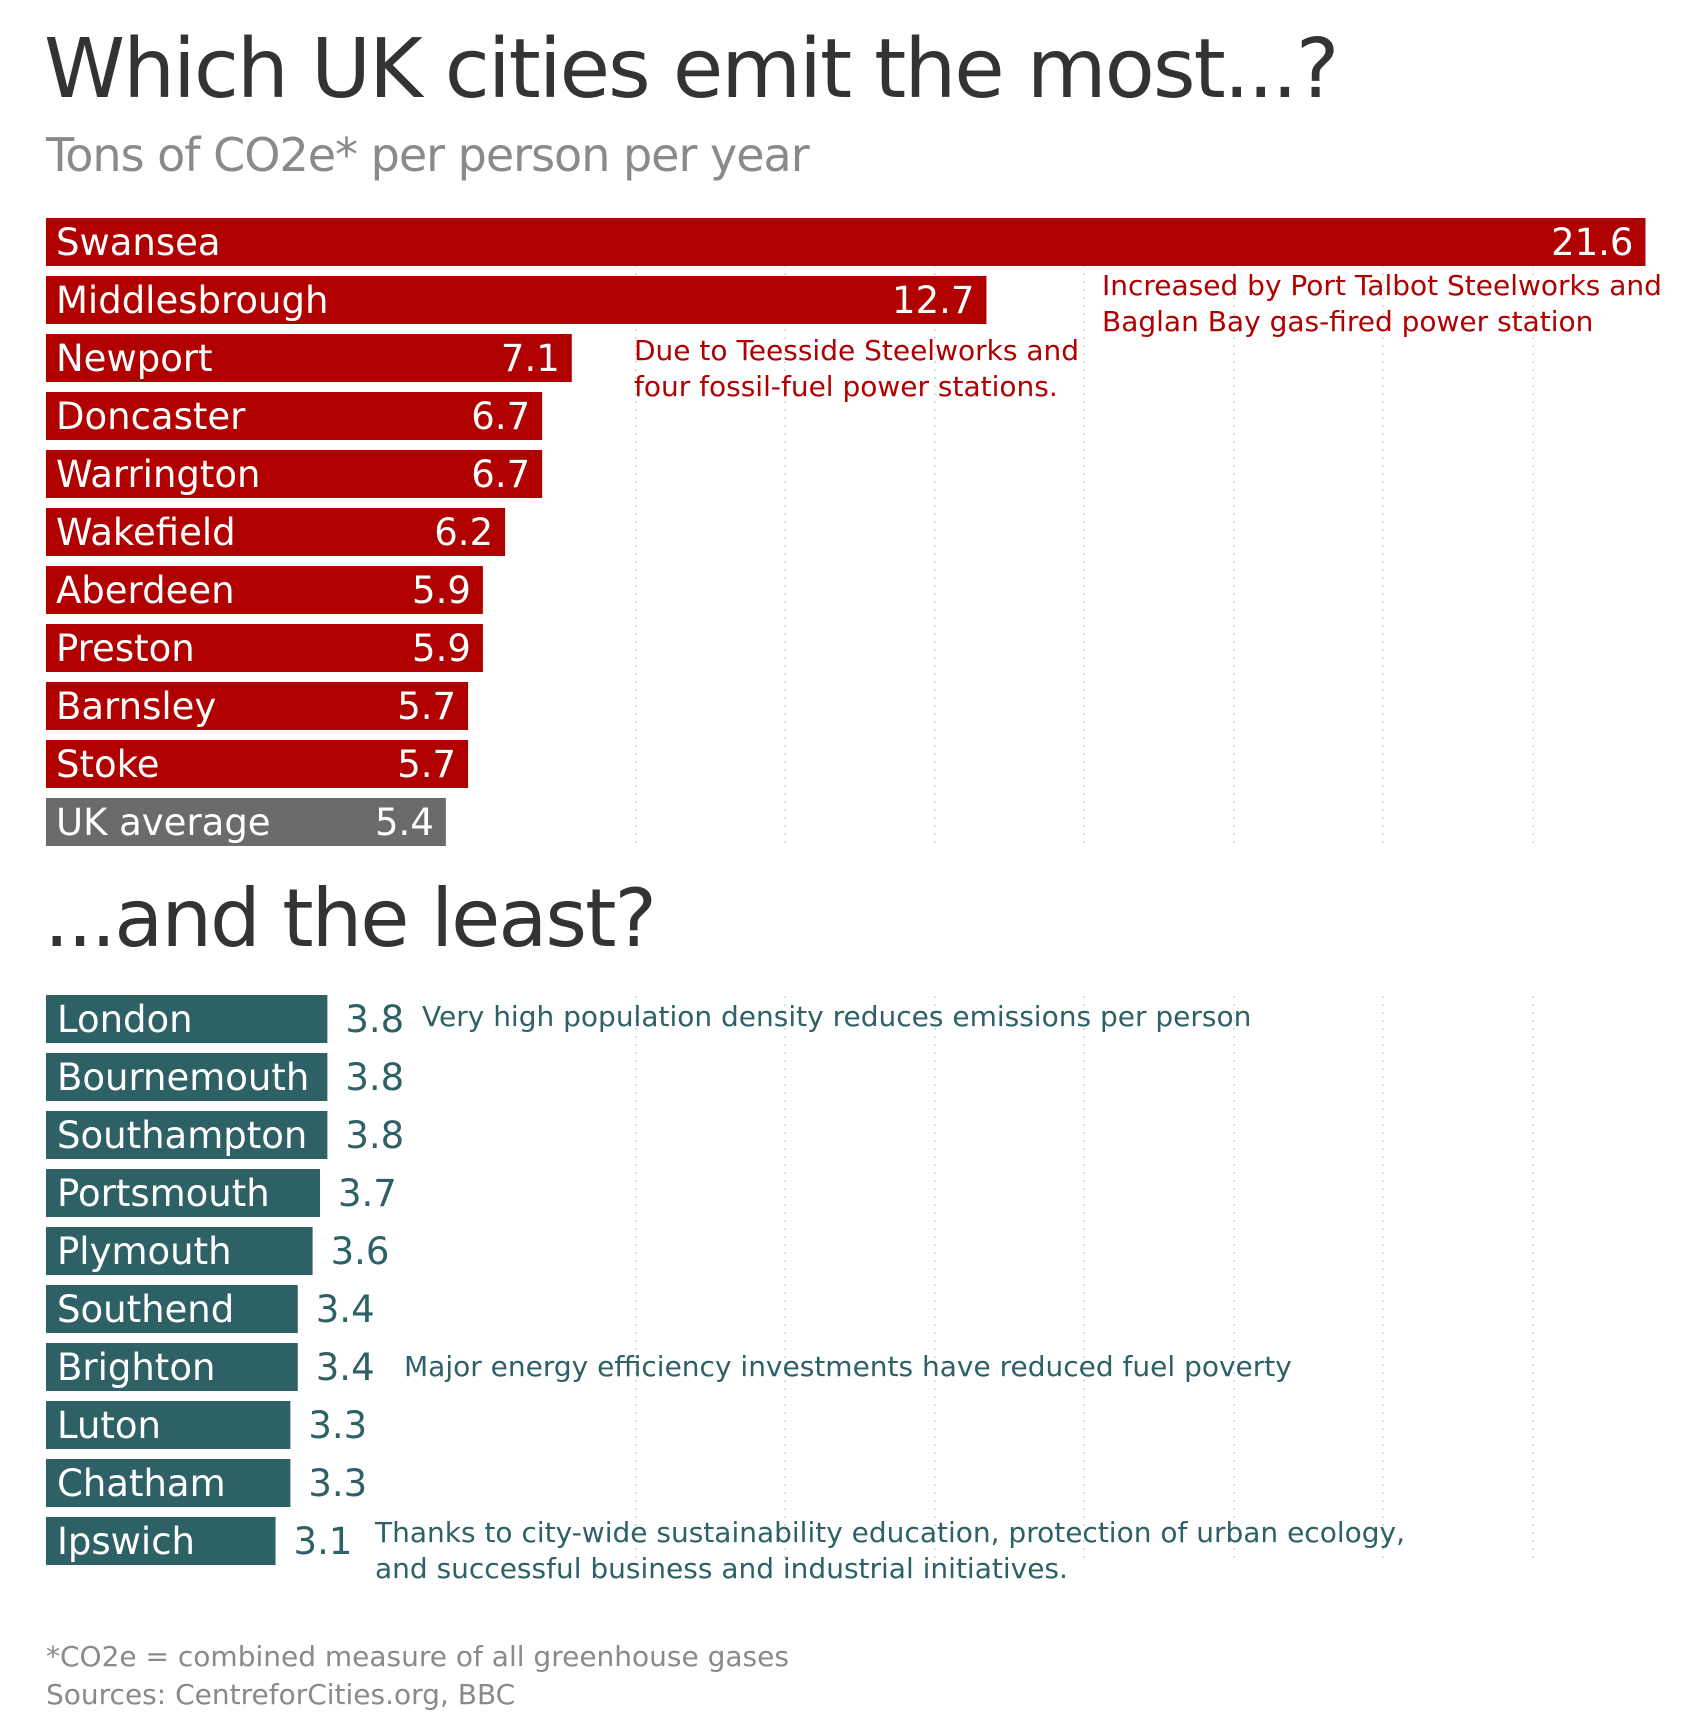 The height and width of the screenshot is (1720, 1697). I want to click on bar-brighton, so click(172, 1367).